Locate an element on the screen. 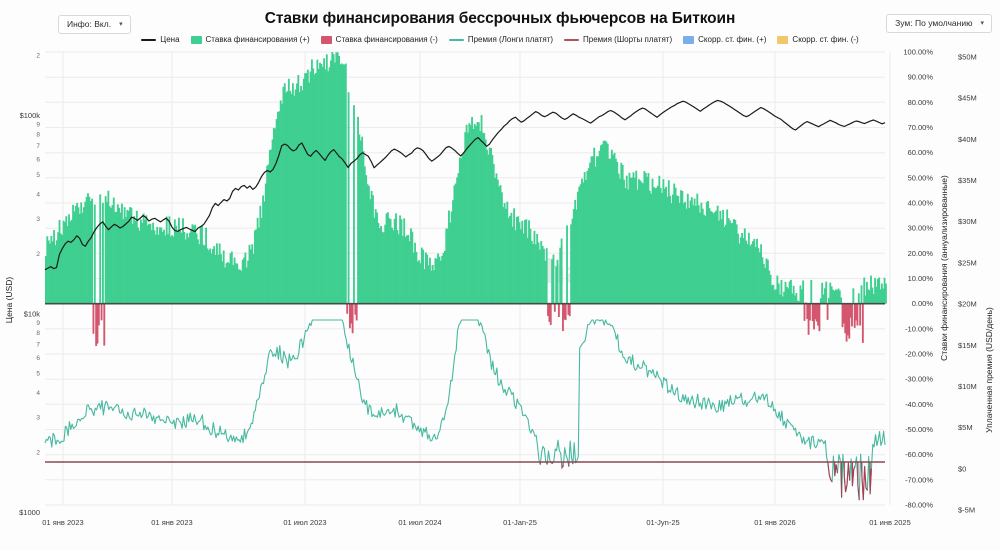 The width and height of the screenshot is (1000, 550). zoom-dropdown: Зум: По умолчанию ▾ is located at coordinates (939, 23).